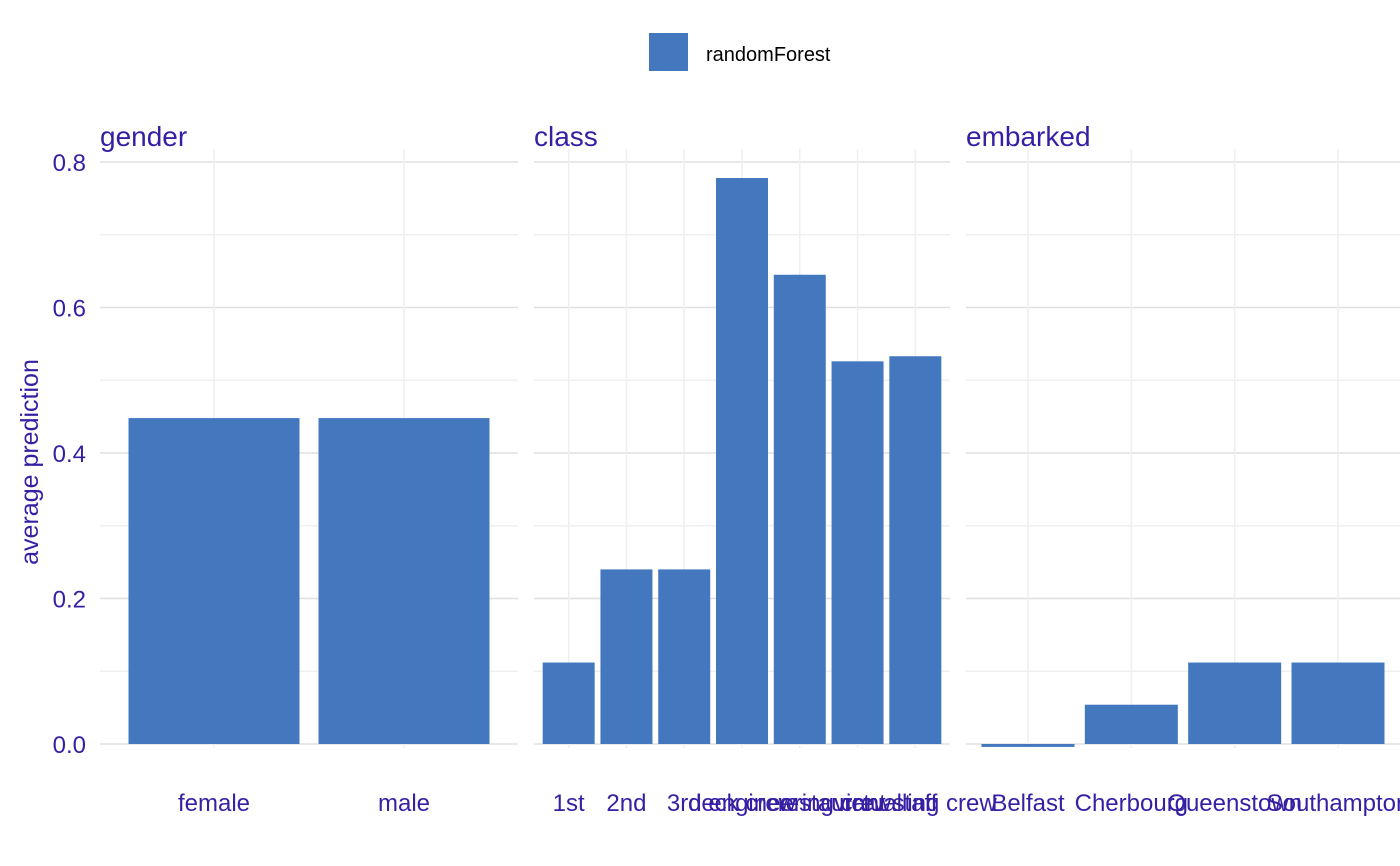  Describe the element at coordinates (915, 550) in the screenshot. I see `bar-class-victualling-crew` at that location.